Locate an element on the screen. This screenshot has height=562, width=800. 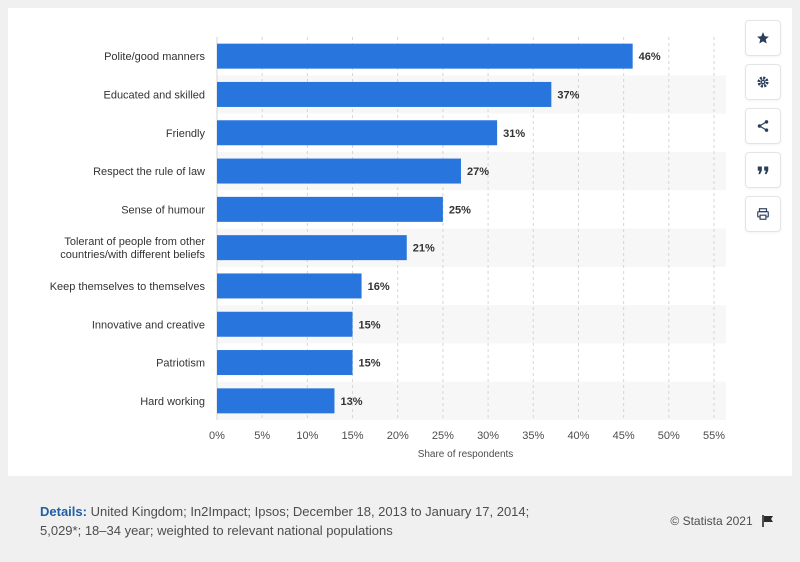
category-label: Keep themselves to themselves is located at coordinates (128, 287).